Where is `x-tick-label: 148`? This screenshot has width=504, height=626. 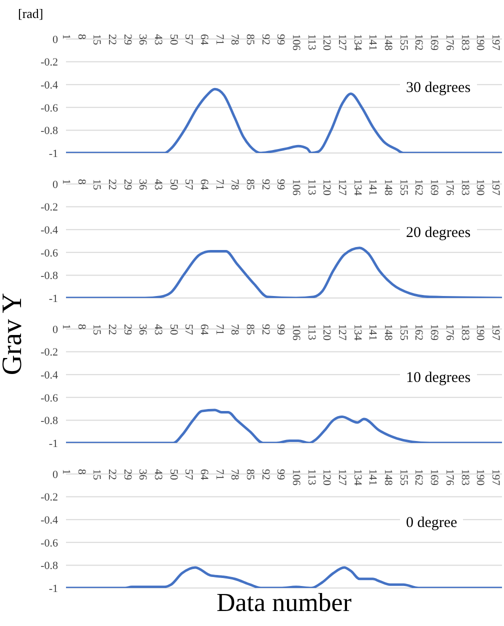 x-tick-label: 148 is located at coordinates (388, 42).